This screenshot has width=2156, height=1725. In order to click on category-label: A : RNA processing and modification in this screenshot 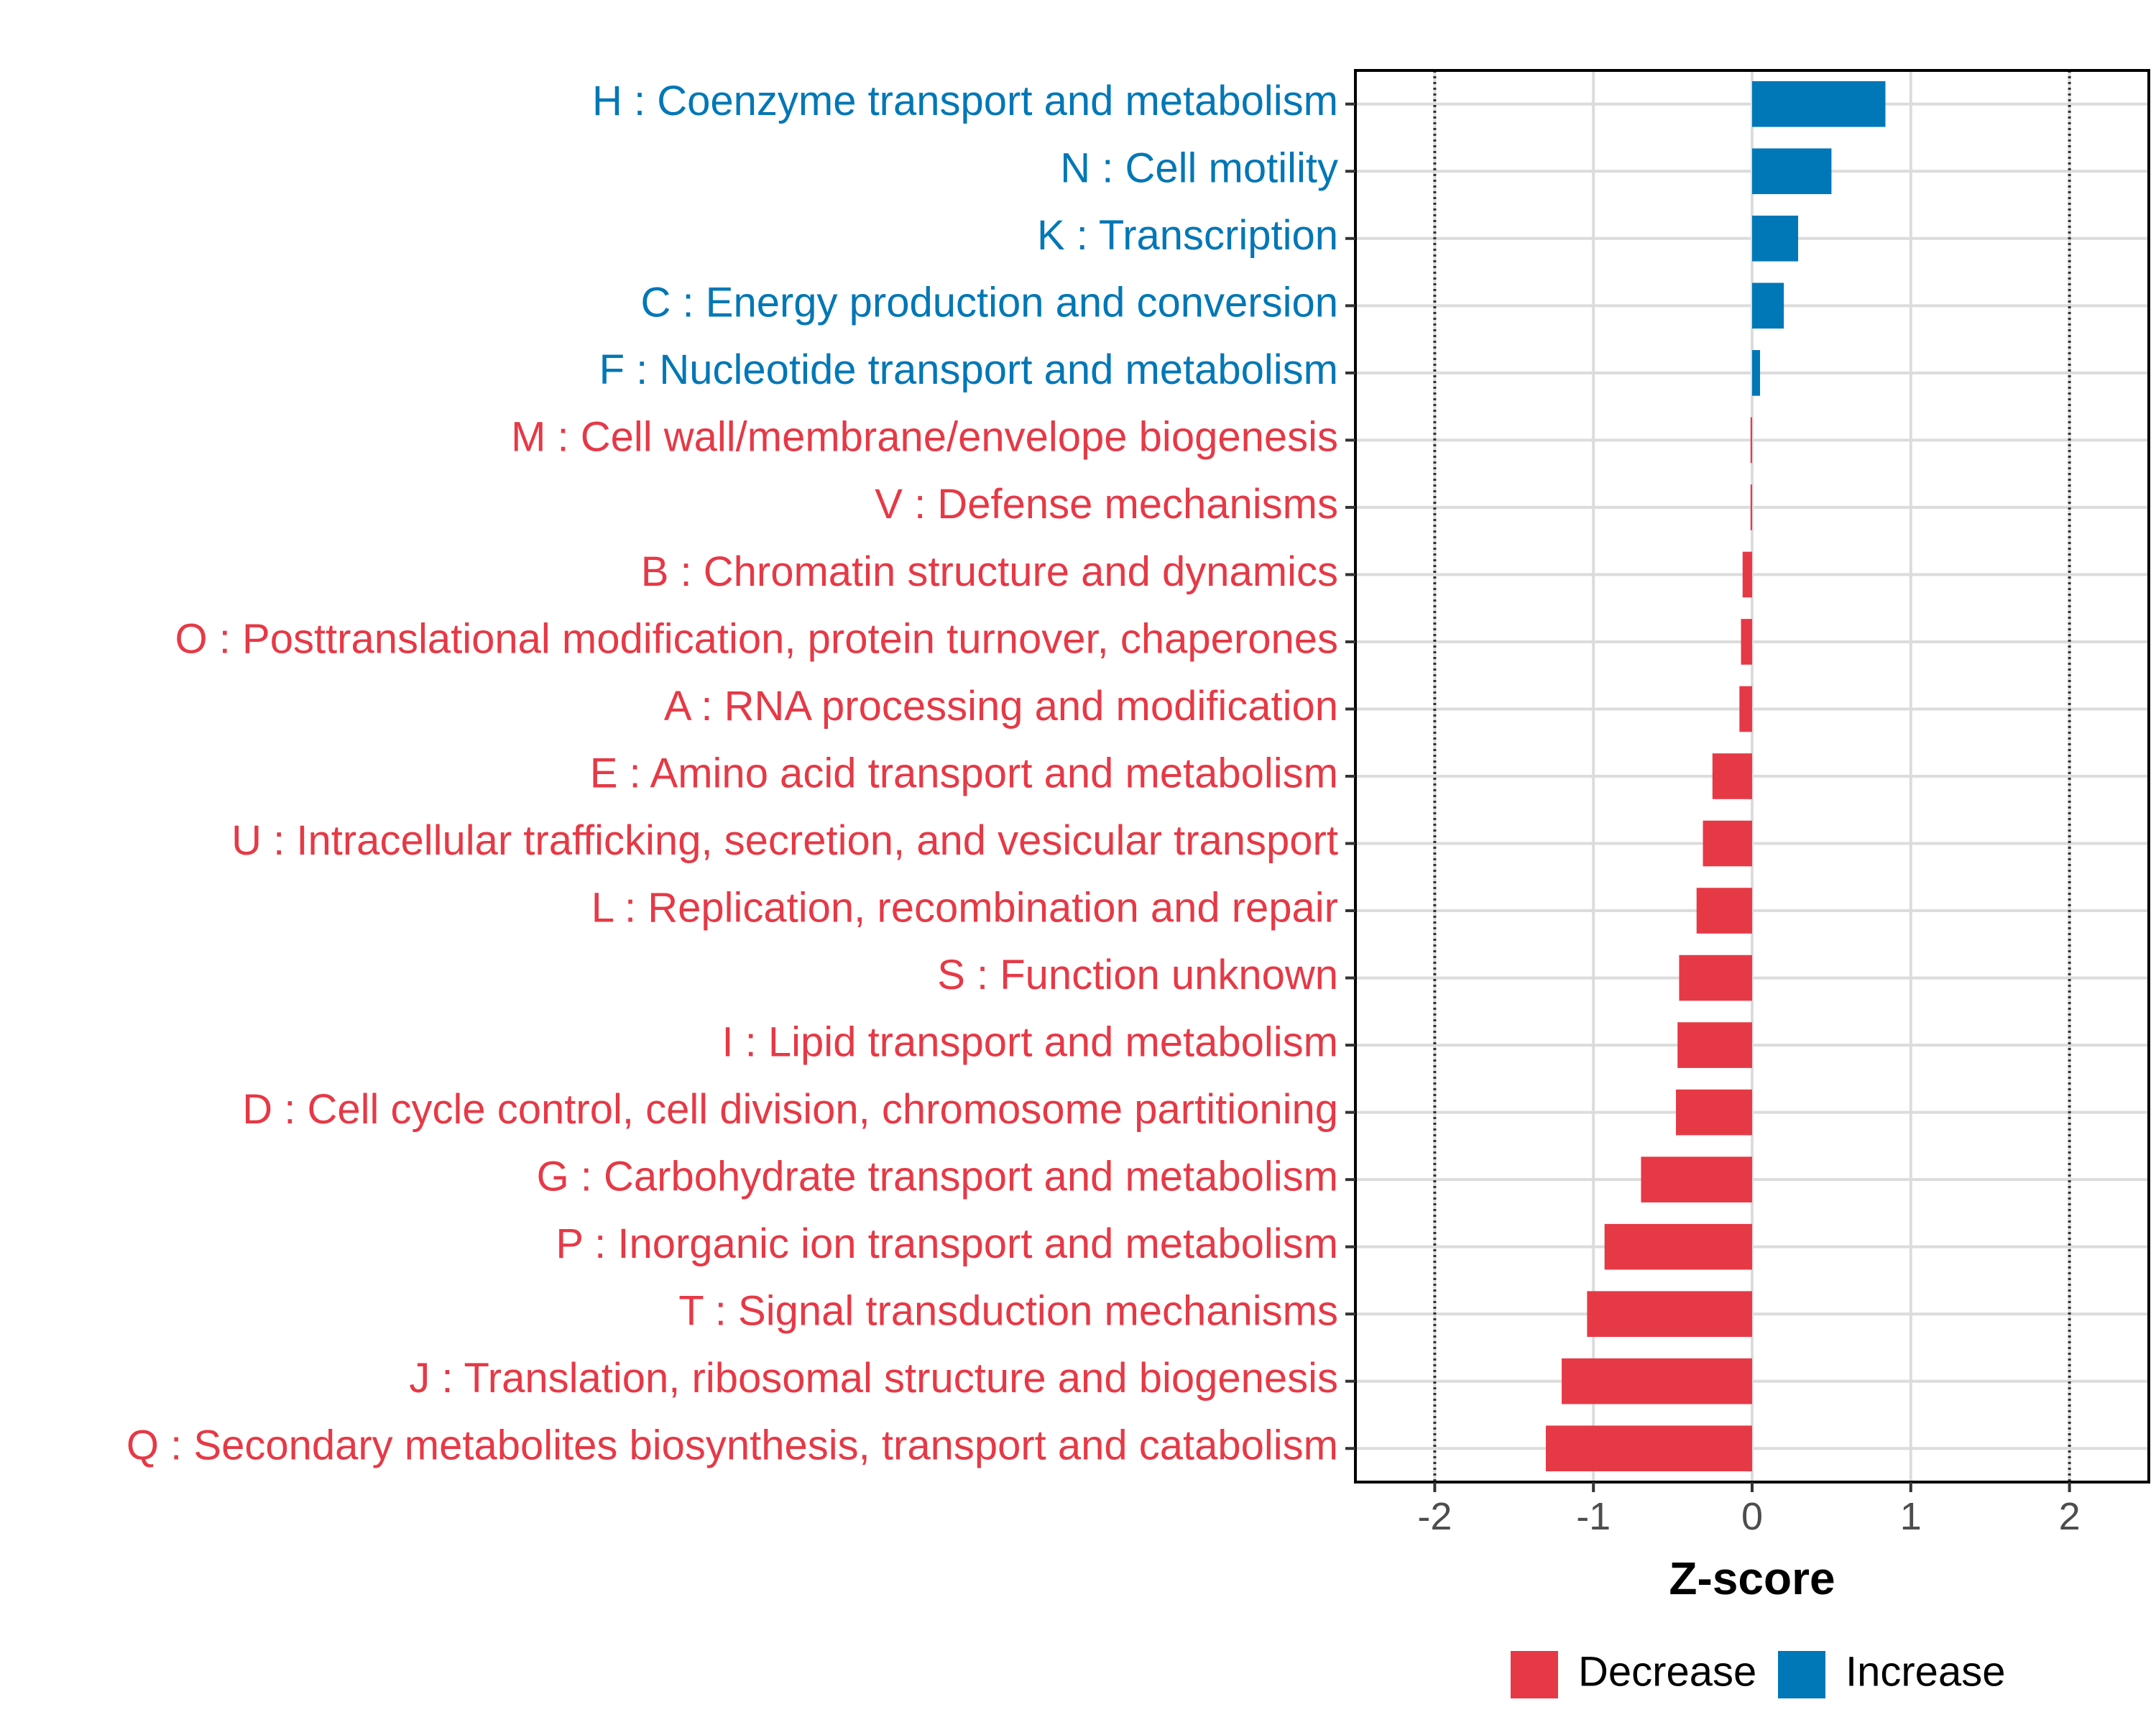, I will do `click(1001, 706)`.